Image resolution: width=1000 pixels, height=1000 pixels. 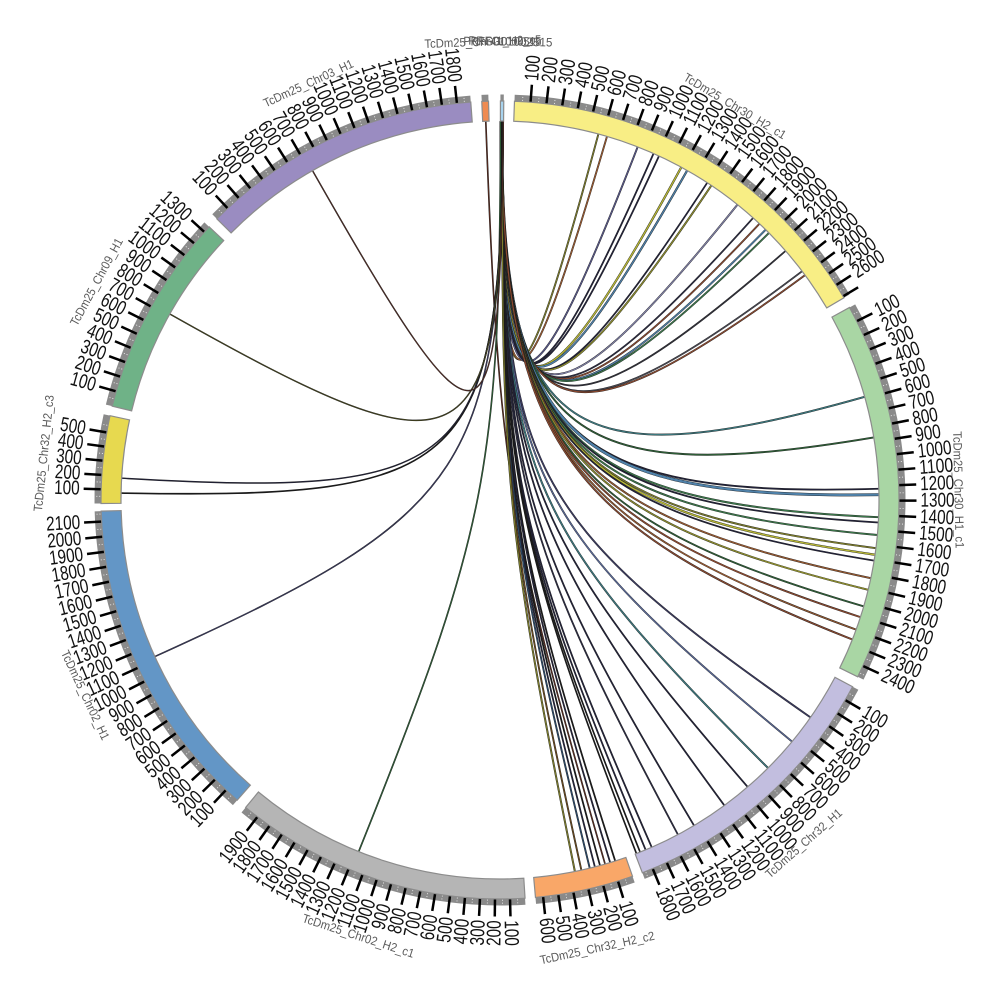 I want to click on svg-text: 2100, so click(x=63, y=524).